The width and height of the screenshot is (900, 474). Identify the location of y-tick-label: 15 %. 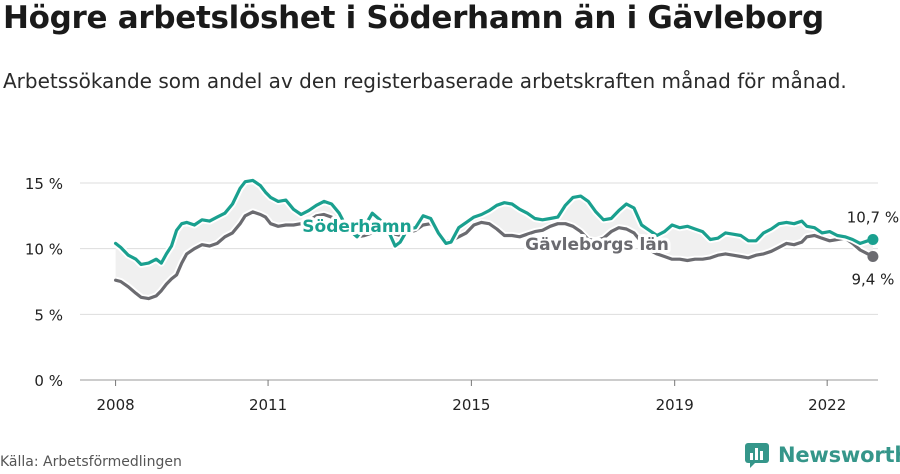
(44, 184).